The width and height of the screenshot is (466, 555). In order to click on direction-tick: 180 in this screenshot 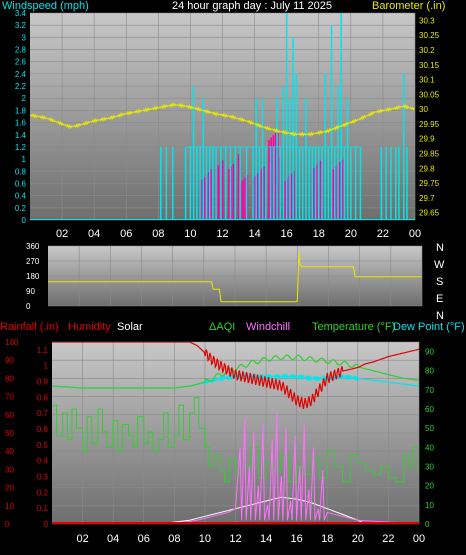, I will do `click(33, 276)`.